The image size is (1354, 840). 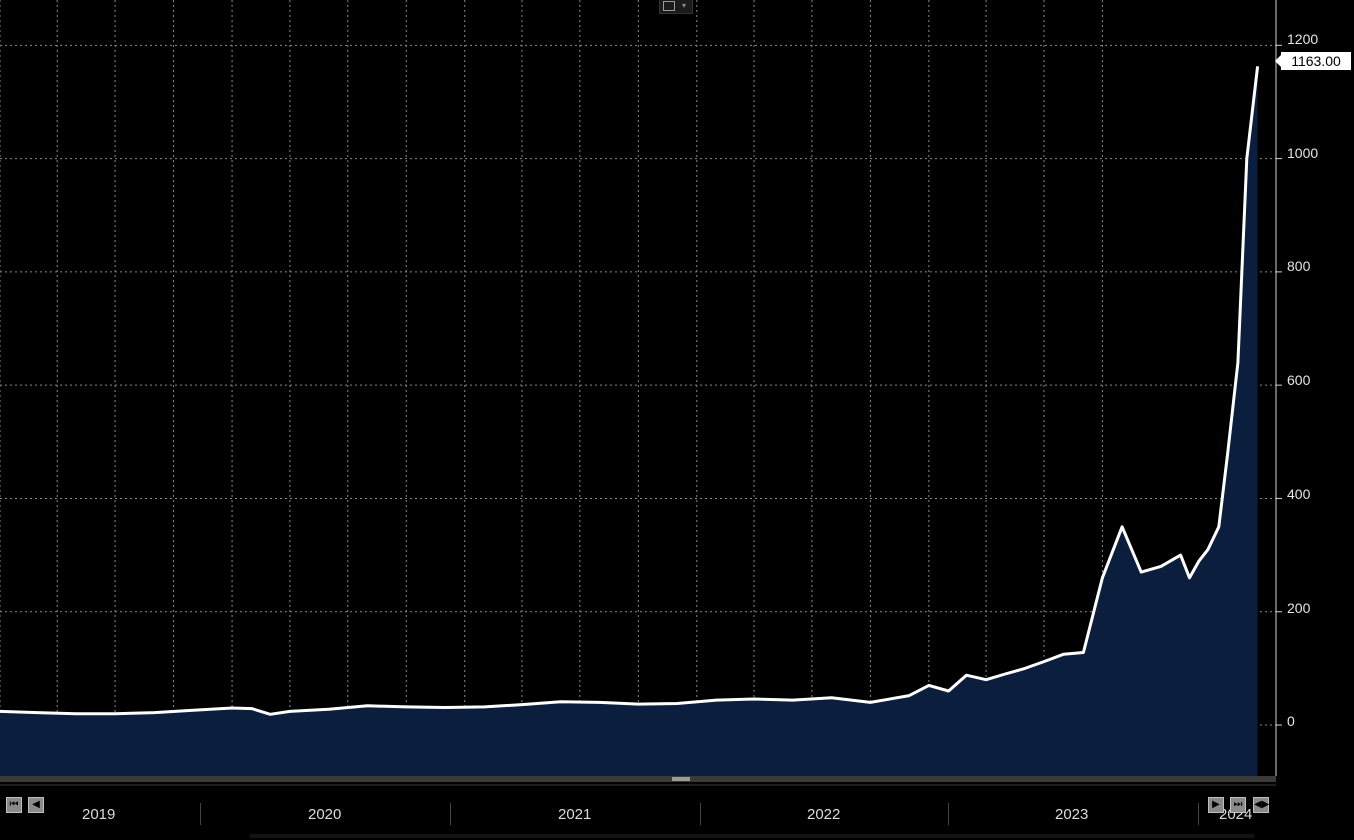 What do you see at coordinates (1303, 39) in the screenshot?
I see `y-tick-label: 1200` at bounding box center [1303, 39].